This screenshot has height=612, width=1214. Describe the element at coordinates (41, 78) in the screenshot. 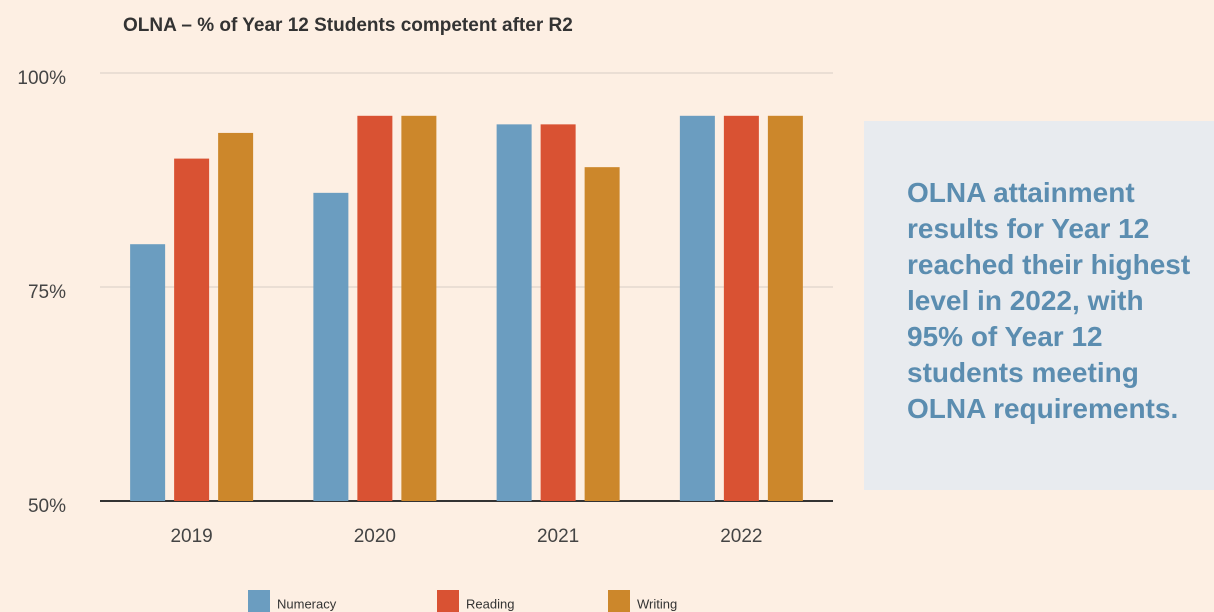

I see `y-tick-label: 100%` at that location.